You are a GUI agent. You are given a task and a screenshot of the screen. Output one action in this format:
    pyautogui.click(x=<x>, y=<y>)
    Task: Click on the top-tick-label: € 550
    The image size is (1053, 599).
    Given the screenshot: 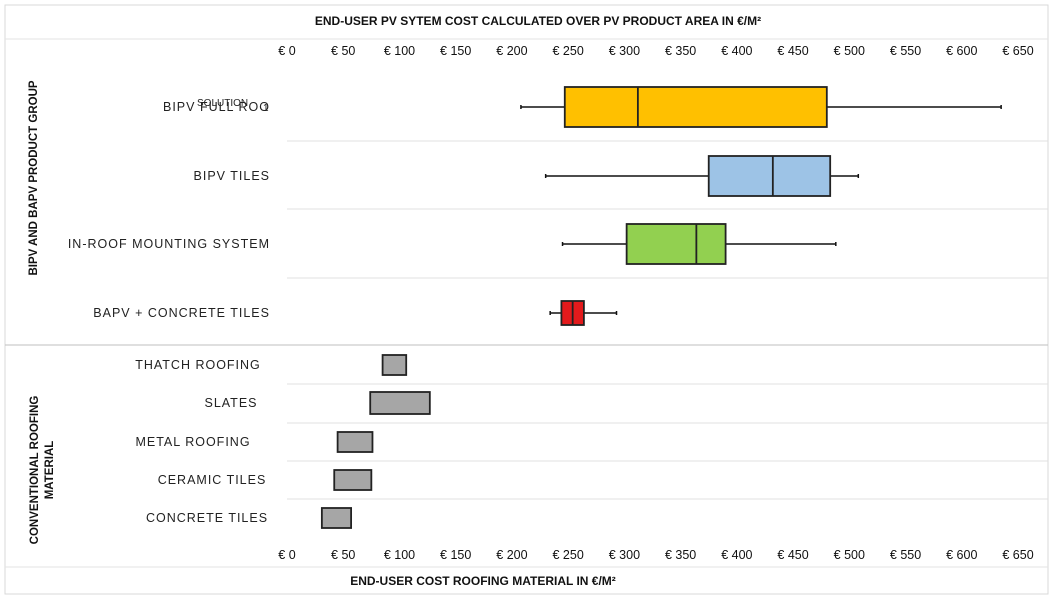 What is the action you would take?
    pyautogui.click(x=905, y=51)
    